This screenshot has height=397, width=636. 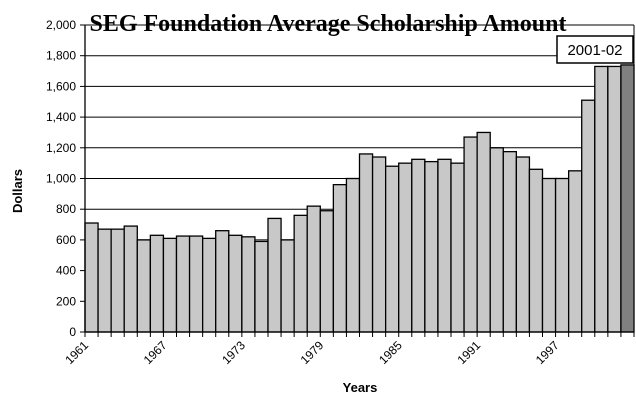 What do you see at coordinates (360, 387) in the screenshot?
I see `x-axis-label: Years` at bounding box center [360, 387].